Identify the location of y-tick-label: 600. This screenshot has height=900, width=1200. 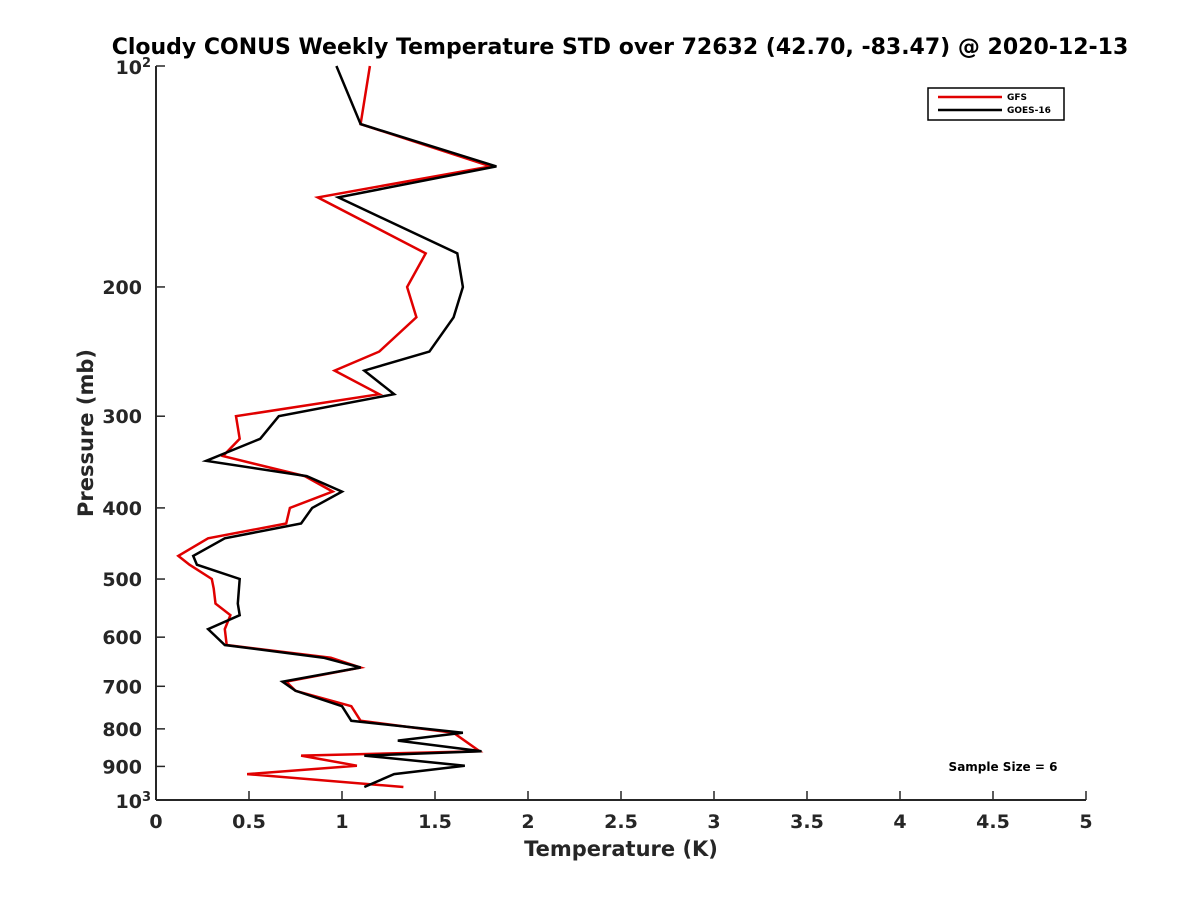
(122, 638).